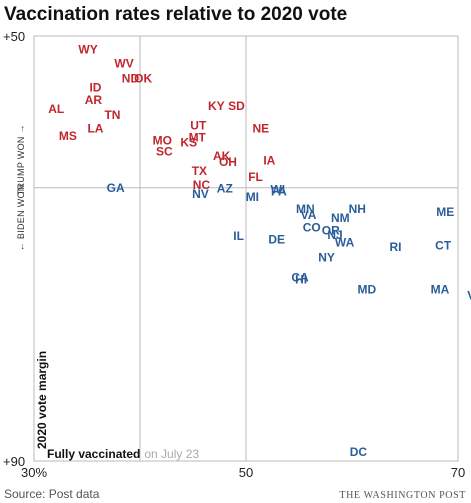 The image size is (471, 503). Describe the element at coordinates (395, 247) in the screenshot. I see `state-point-ri: RI` at that location.